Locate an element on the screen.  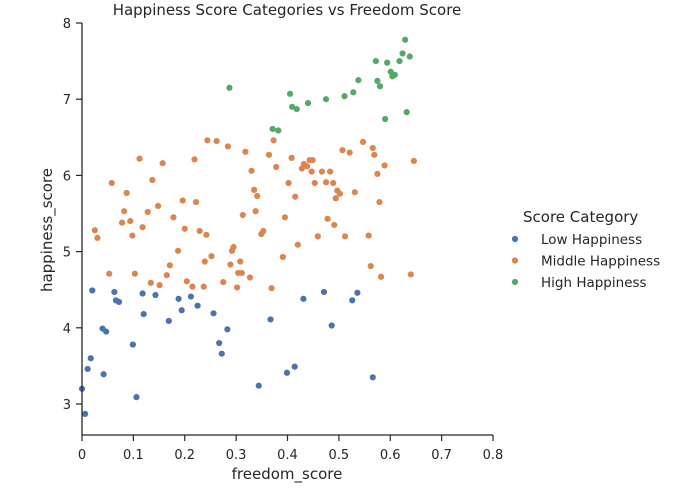
x-tick-label: 0 is located at coordinates (82, 455).